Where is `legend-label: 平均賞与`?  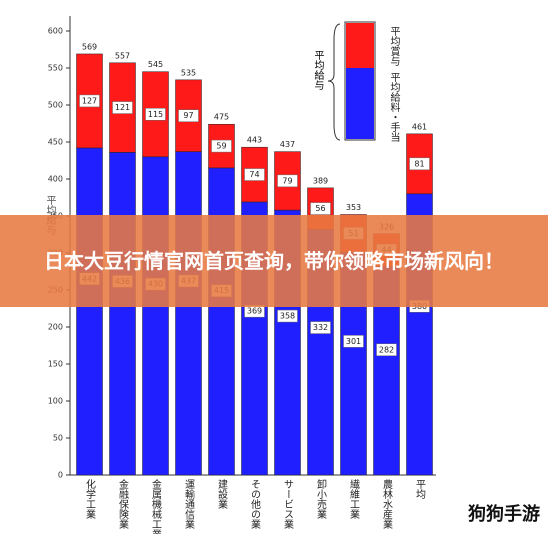
legend-label: 平均賞与 is located at coordinates (394, 46).